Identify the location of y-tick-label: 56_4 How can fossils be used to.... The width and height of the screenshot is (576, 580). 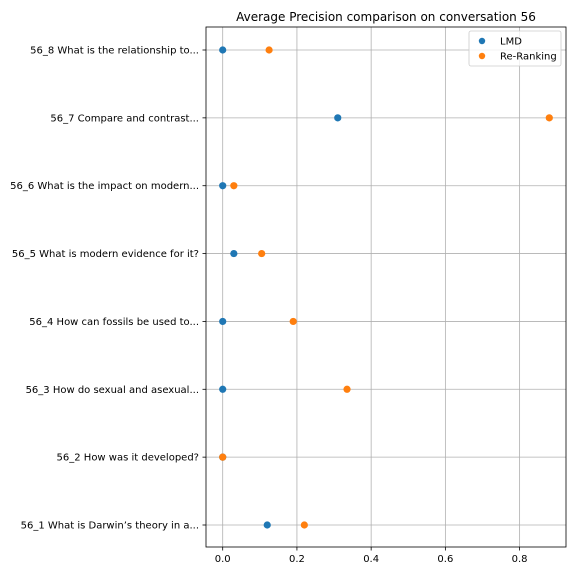
(114, 322).